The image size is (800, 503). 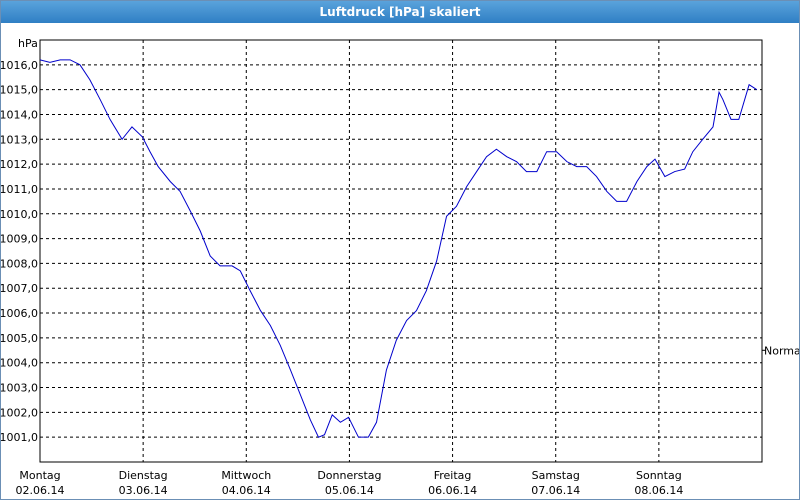 I want to click on y-tick-label: 1010,0, so click(x=19, y=214).